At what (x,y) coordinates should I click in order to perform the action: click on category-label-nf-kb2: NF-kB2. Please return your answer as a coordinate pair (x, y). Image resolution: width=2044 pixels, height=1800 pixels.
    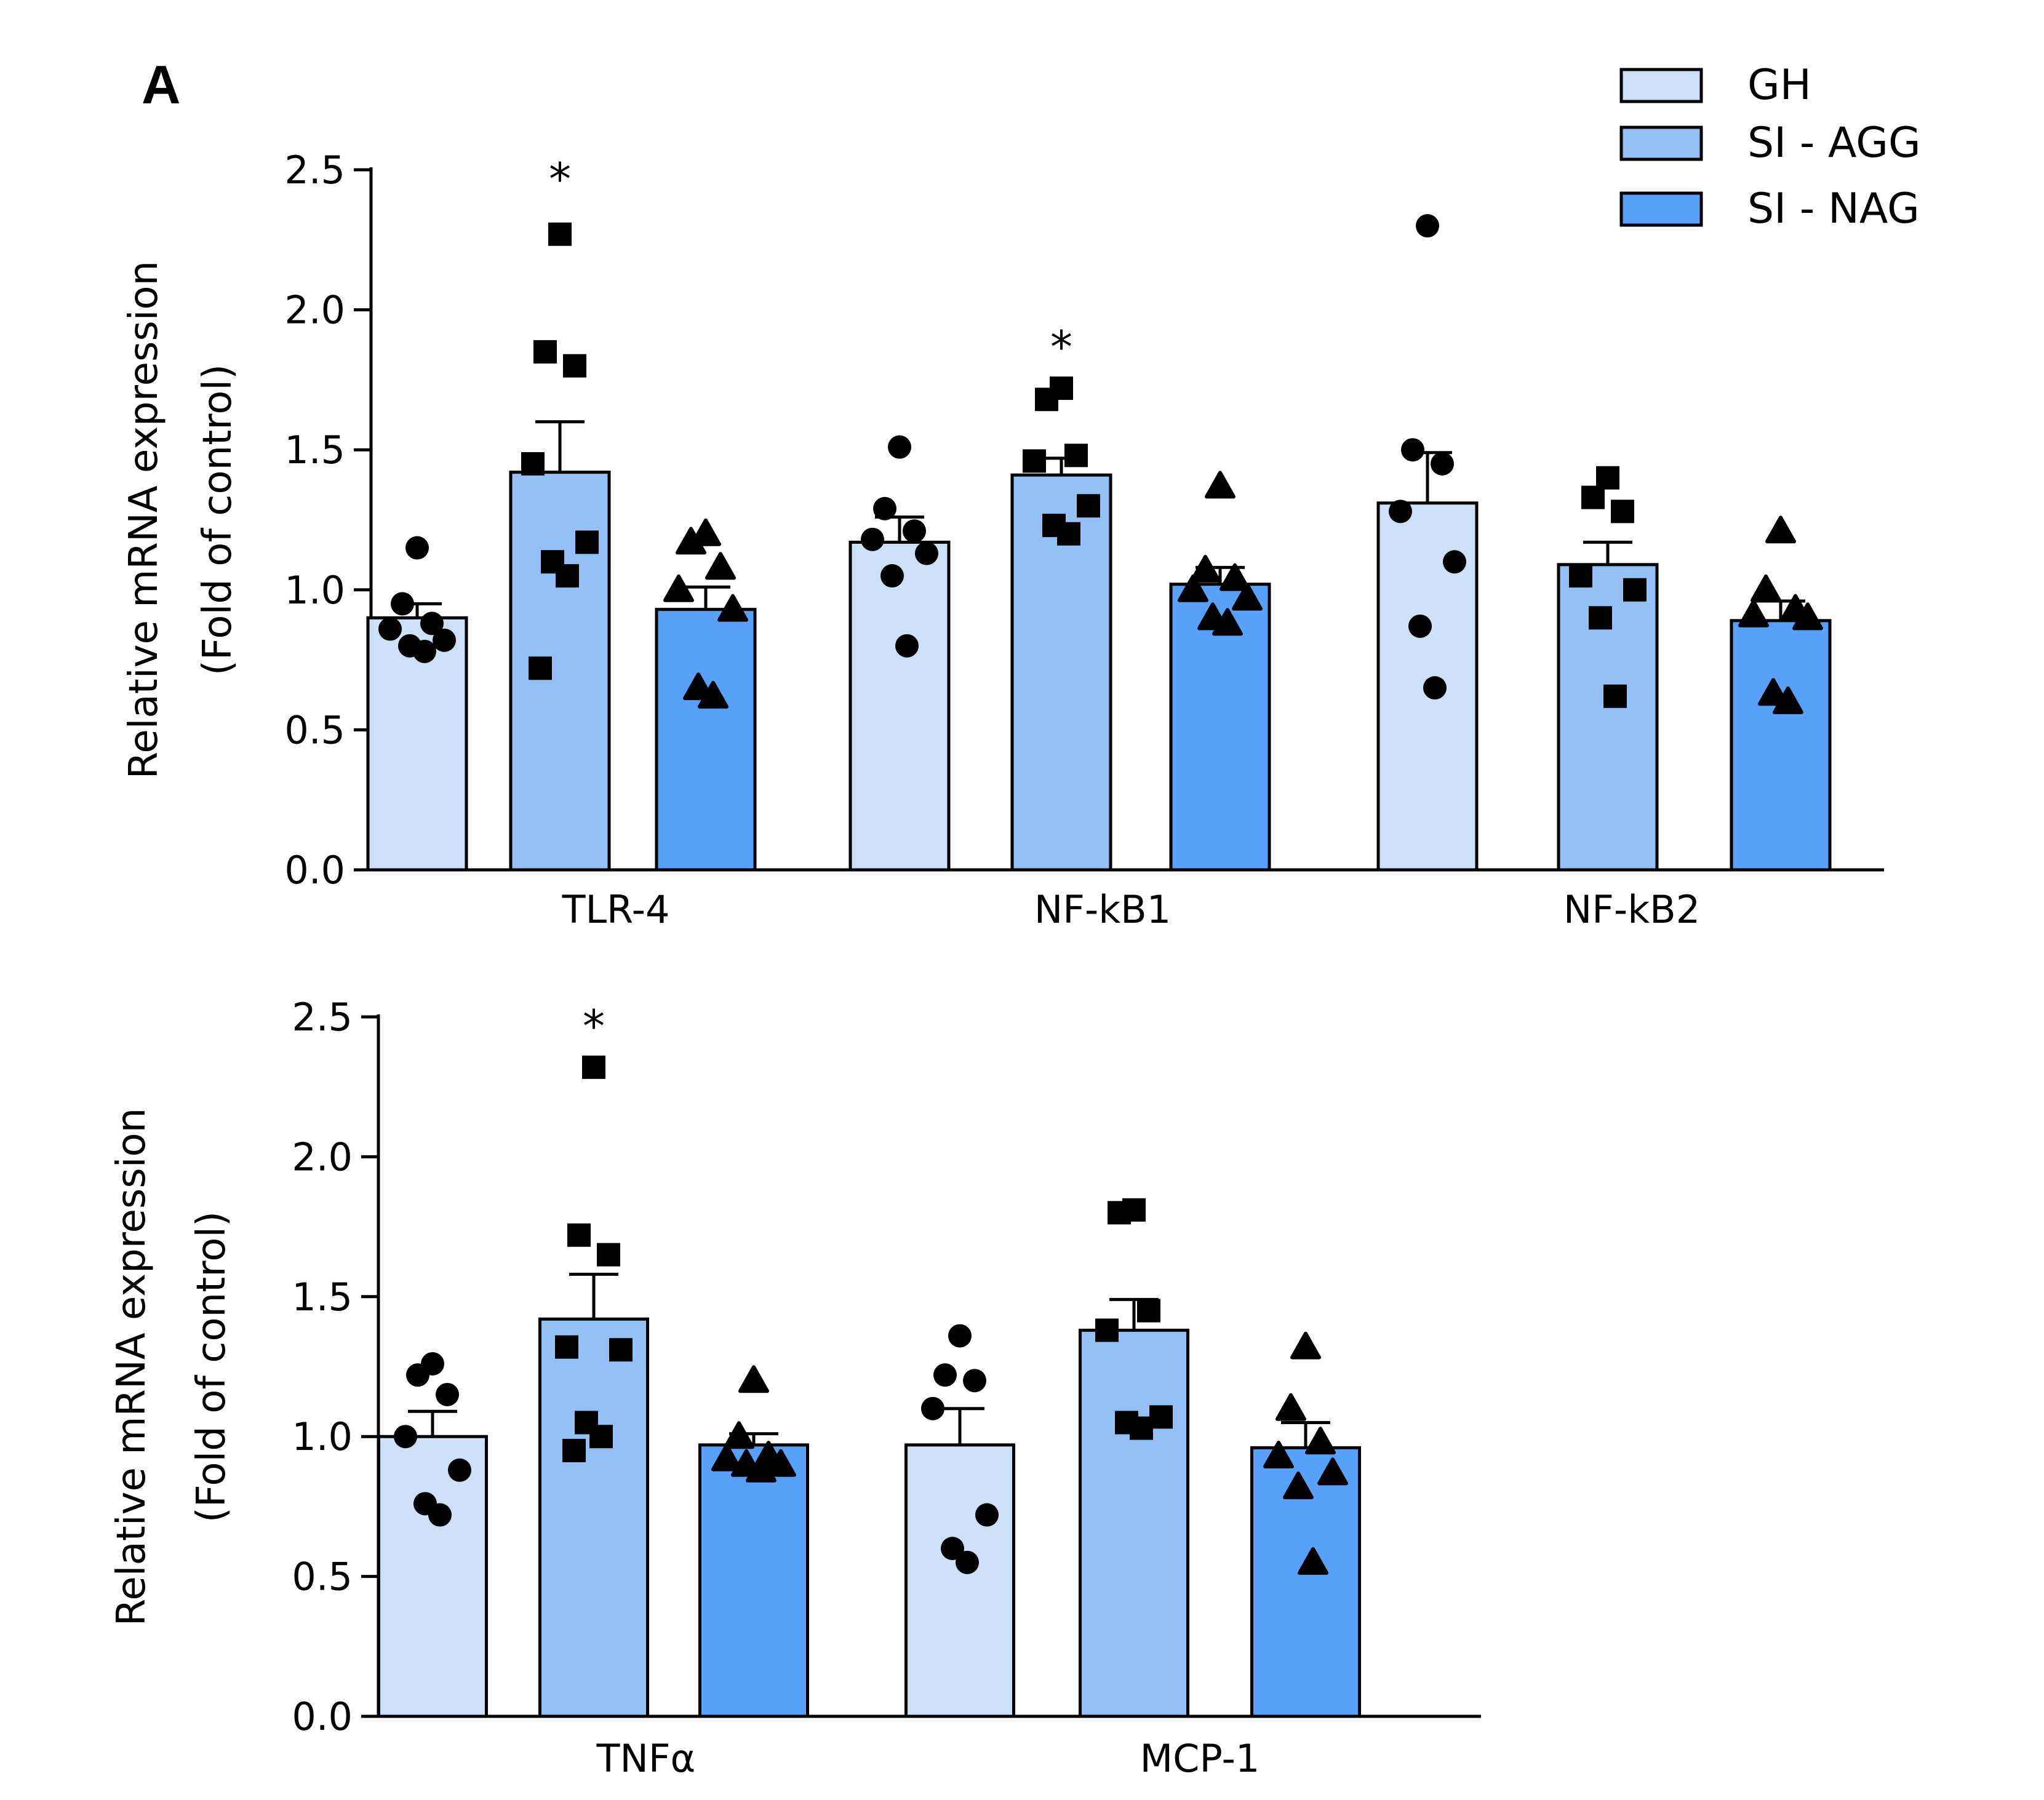
    Looking at the image, I should click on (1631, 909).